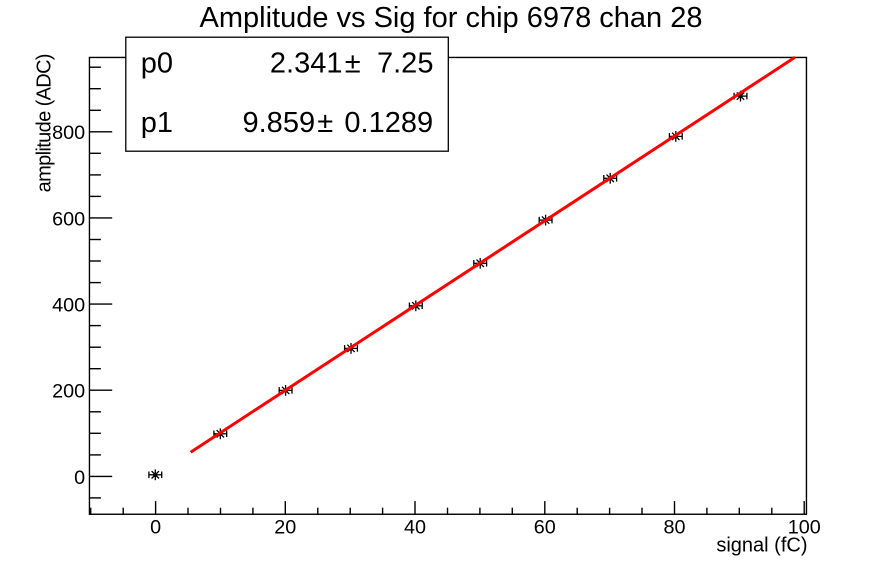 This screenshot has height=572, width=896. What do you see at coordinates (761, 545) in the screenshot?
I see `svg-text: signal (fC)` at bounding box center [761, 545].